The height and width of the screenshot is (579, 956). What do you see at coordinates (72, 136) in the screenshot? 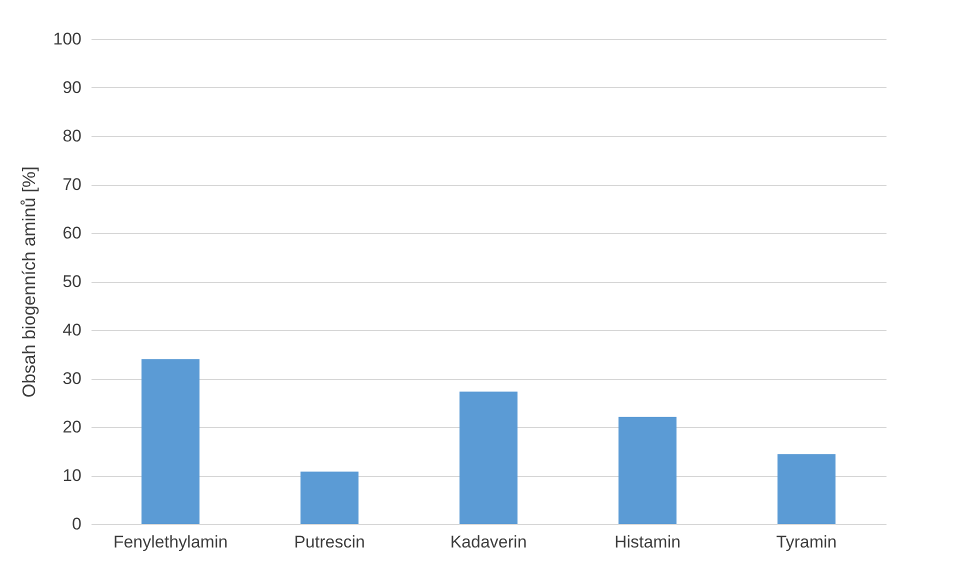
I see `y-tick-label: 80` at bounding box center [72, 136].